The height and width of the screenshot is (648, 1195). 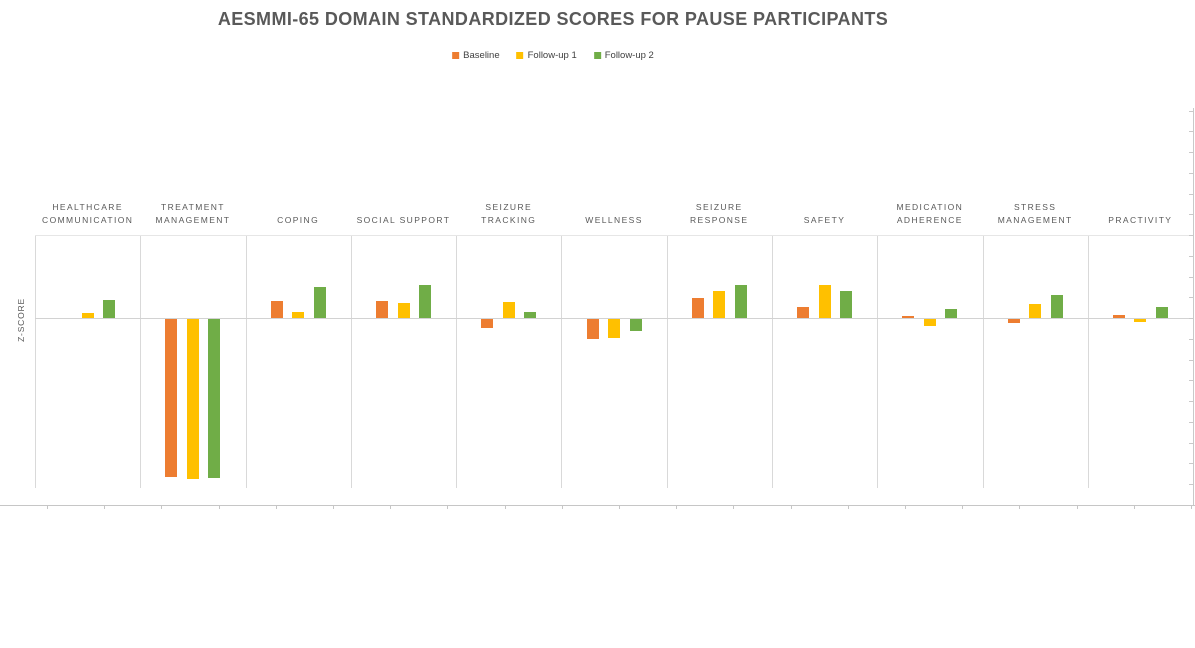 I want to click on category-label-line: MANAGEMENT, so click(x=1035, y=219).